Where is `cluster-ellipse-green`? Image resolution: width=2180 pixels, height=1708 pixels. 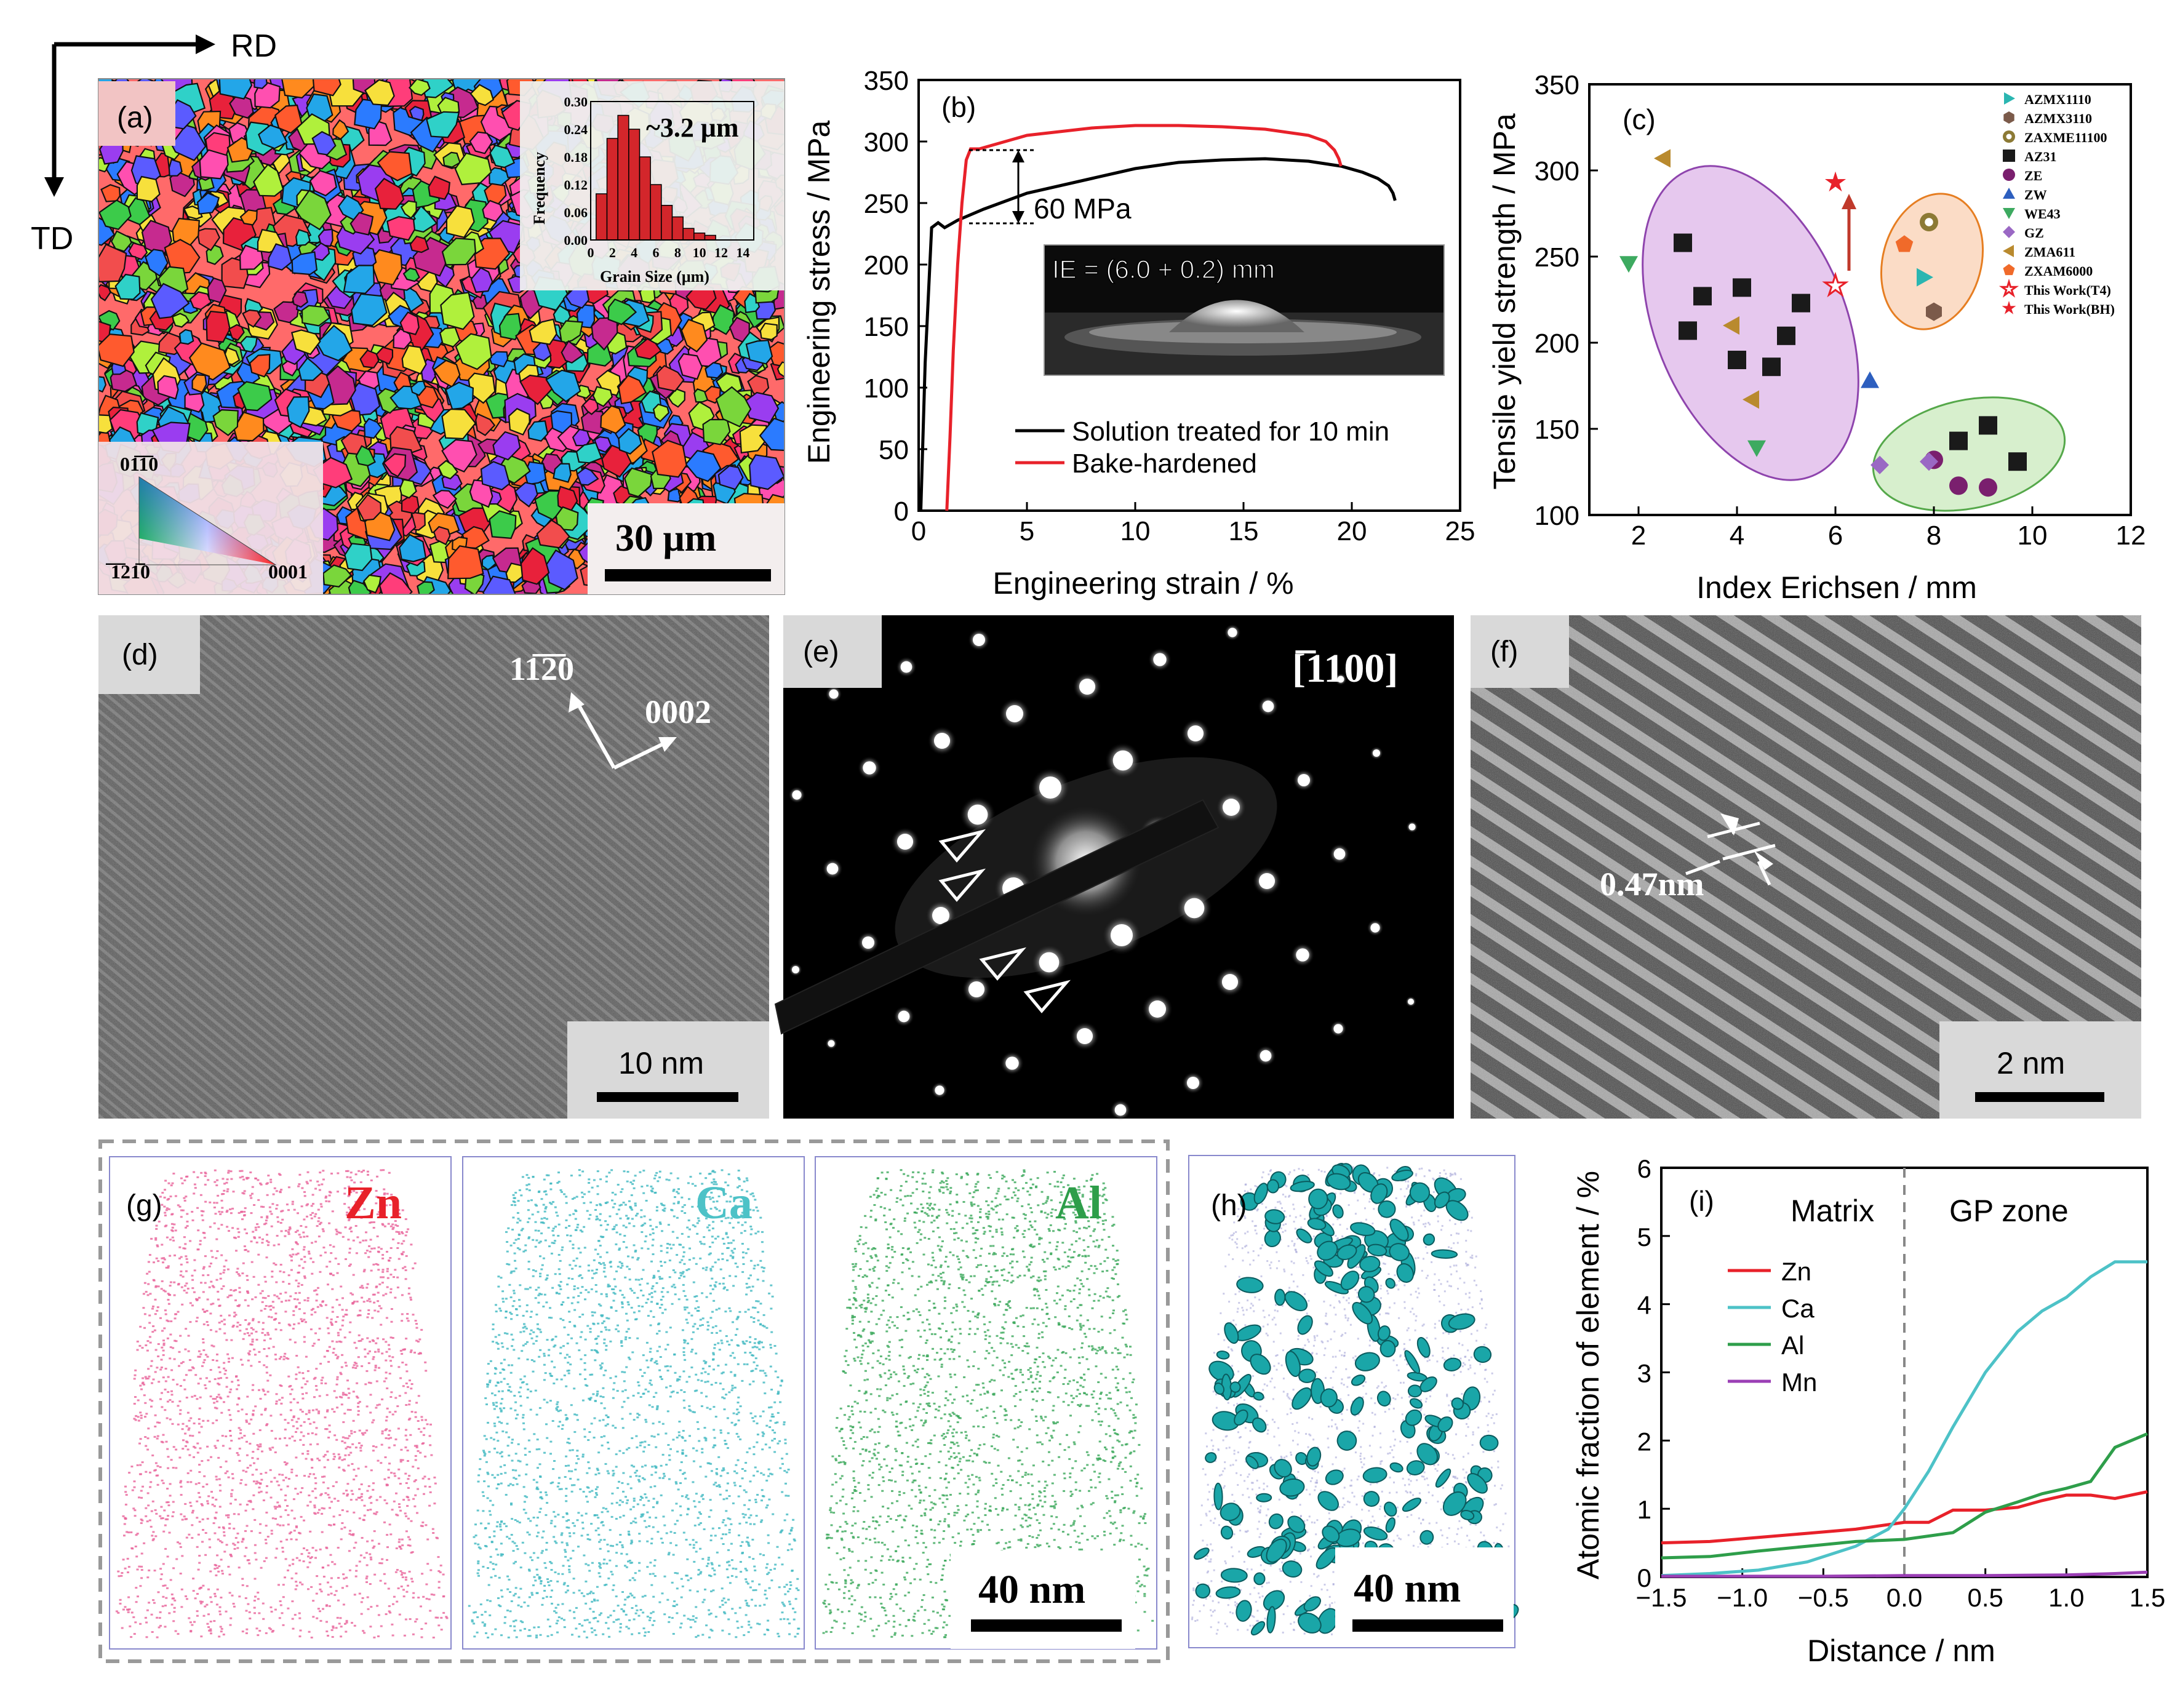 cluster-ellipse-green is located at coordinates (1969, 454).